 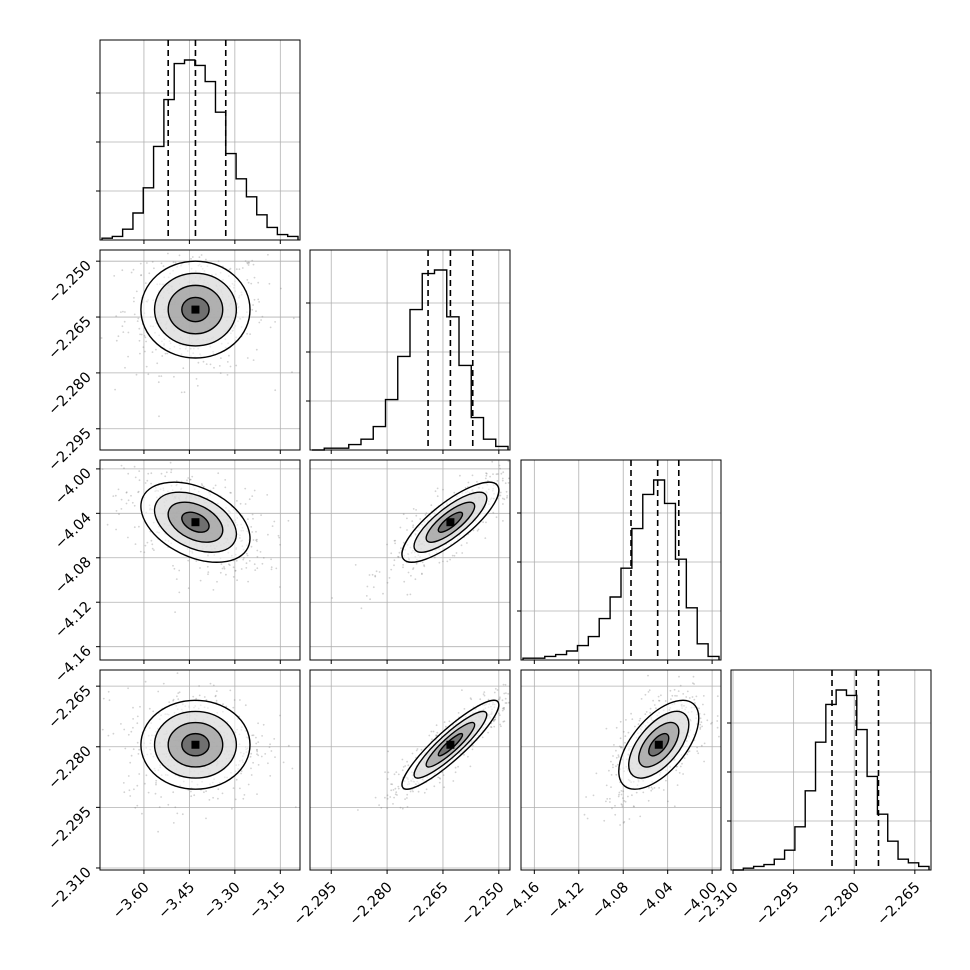 I want to click on x-tick-label: −3.60, so click(x=131, y=901).